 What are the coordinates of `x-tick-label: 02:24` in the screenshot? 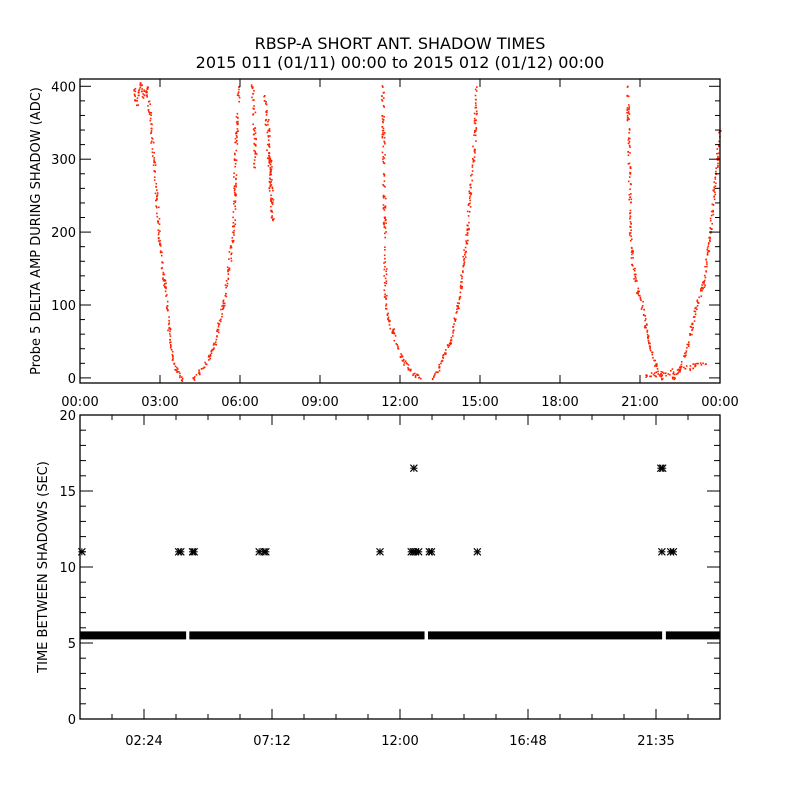 It's located at (143, 741).